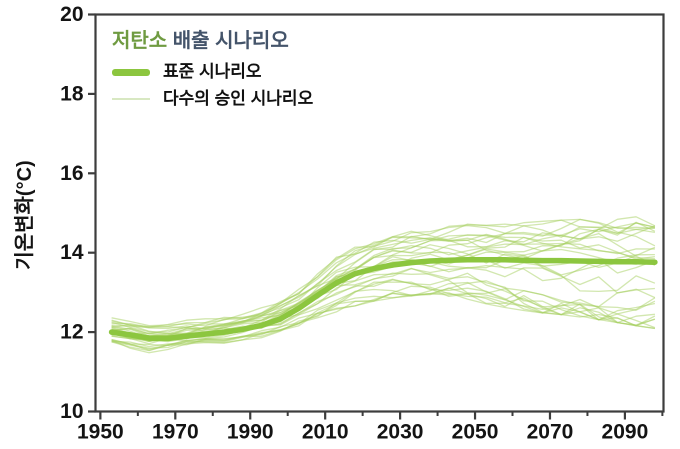 The image size is (680, 449). I want to click on y-tick-label: 10, so click(71, 411).